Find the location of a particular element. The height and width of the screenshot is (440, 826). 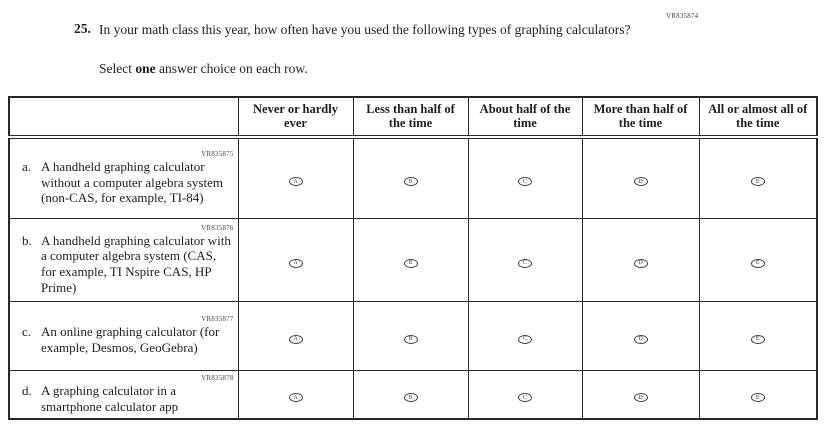

row-code-b: VR835876 is located at coordinates (217, 227).